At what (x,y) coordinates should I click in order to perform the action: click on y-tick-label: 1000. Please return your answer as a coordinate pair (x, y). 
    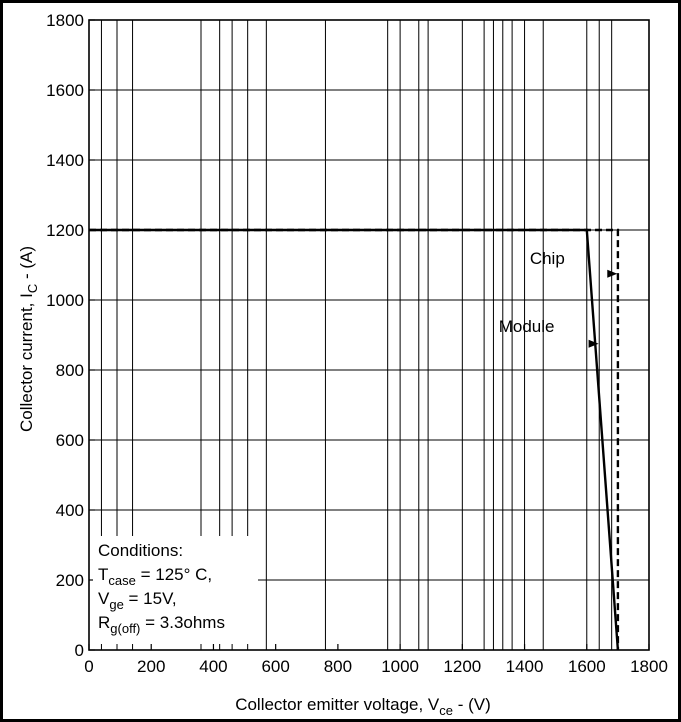
    Looking at the image, I should click on (65, 300).